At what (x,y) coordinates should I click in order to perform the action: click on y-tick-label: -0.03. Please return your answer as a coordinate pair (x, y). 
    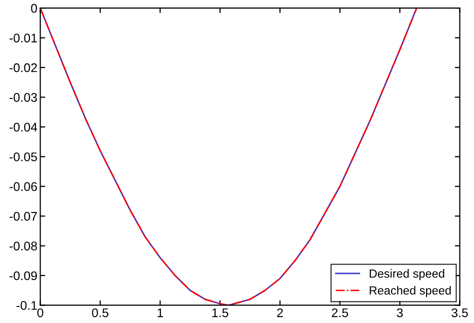
    Looking at the image, I should click on (23, 97).